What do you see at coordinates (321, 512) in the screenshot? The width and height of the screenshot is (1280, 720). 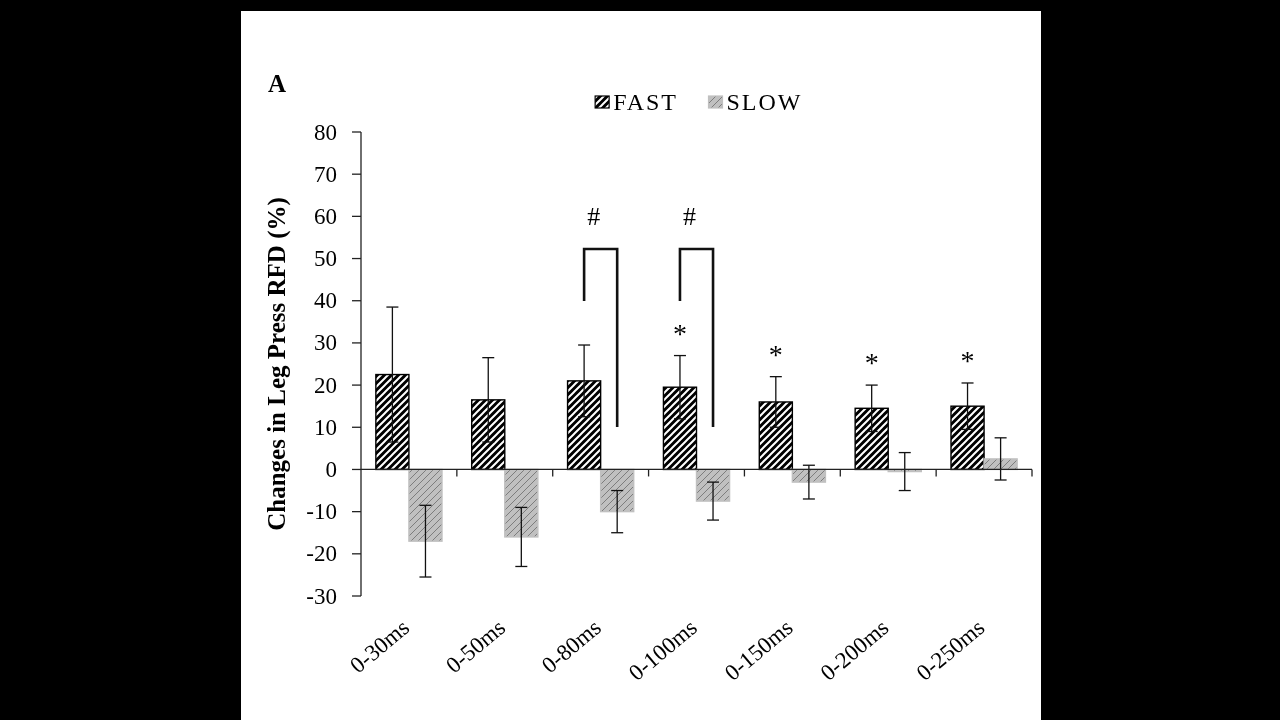 I see `y-tick-label: -10` at bounding box center [321, 512].